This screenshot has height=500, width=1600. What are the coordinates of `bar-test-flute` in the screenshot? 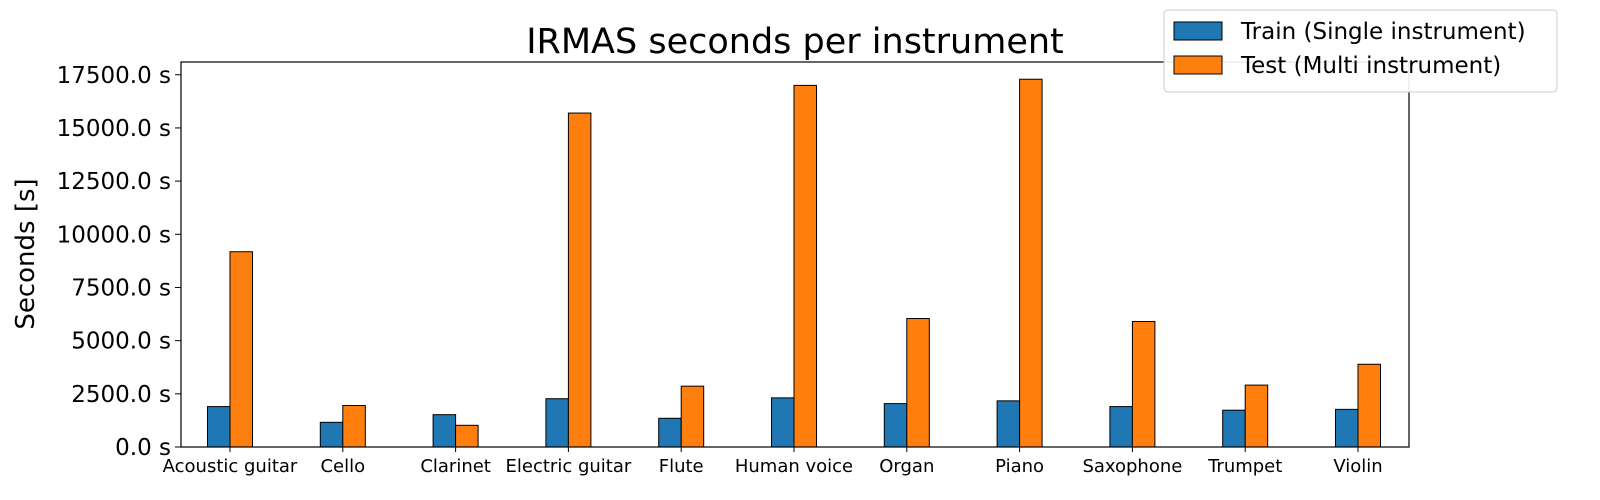 It's located at (692, 416).